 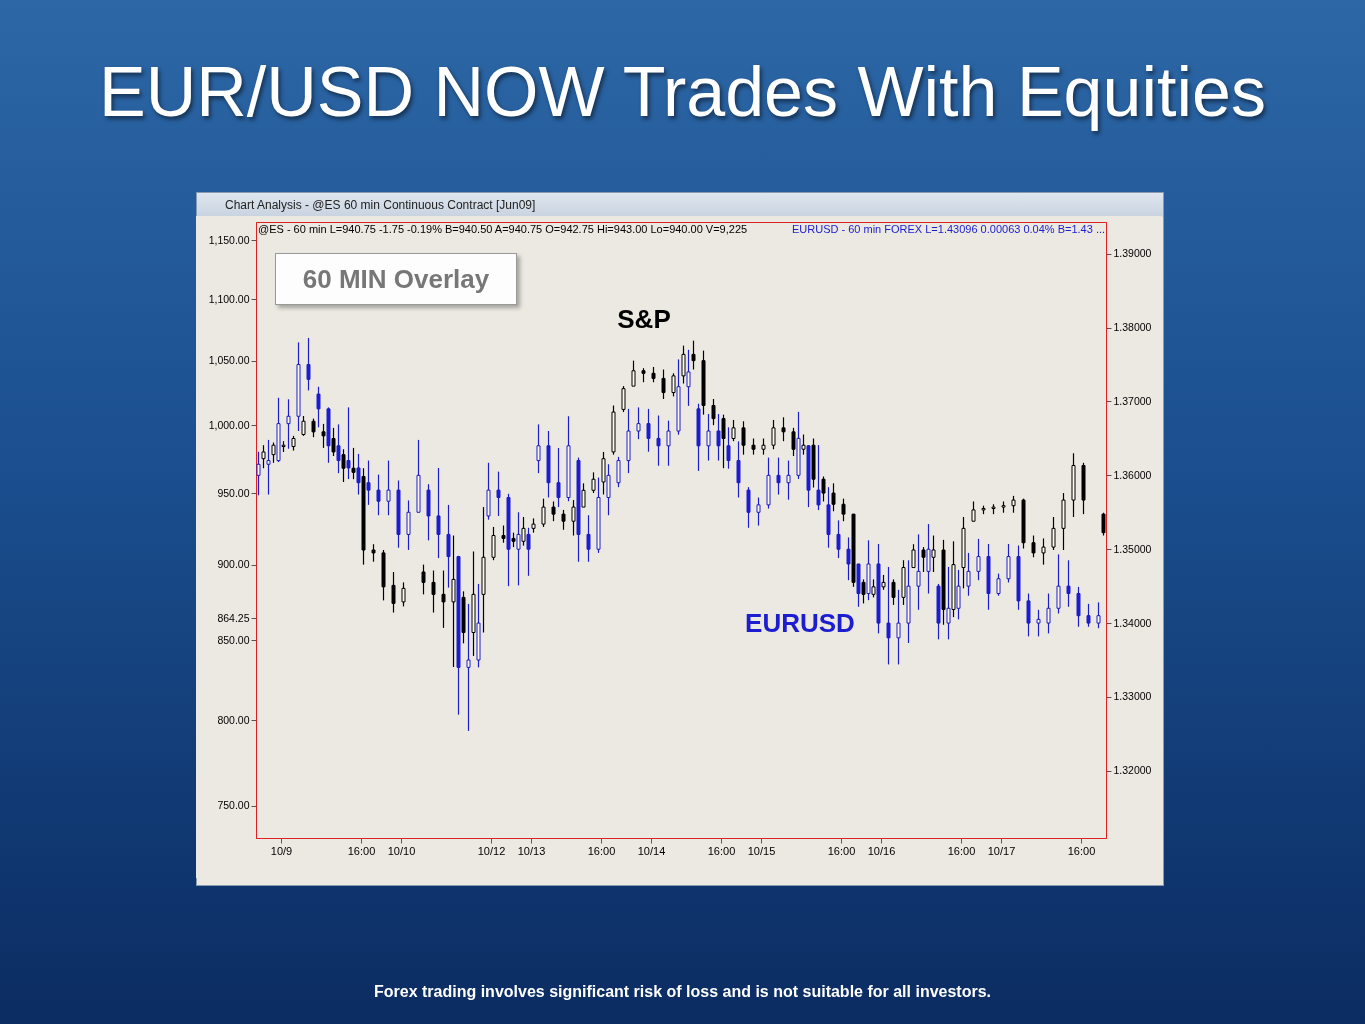 I want to click on x-tick-label: 10/13, so click(x=531, y=850).